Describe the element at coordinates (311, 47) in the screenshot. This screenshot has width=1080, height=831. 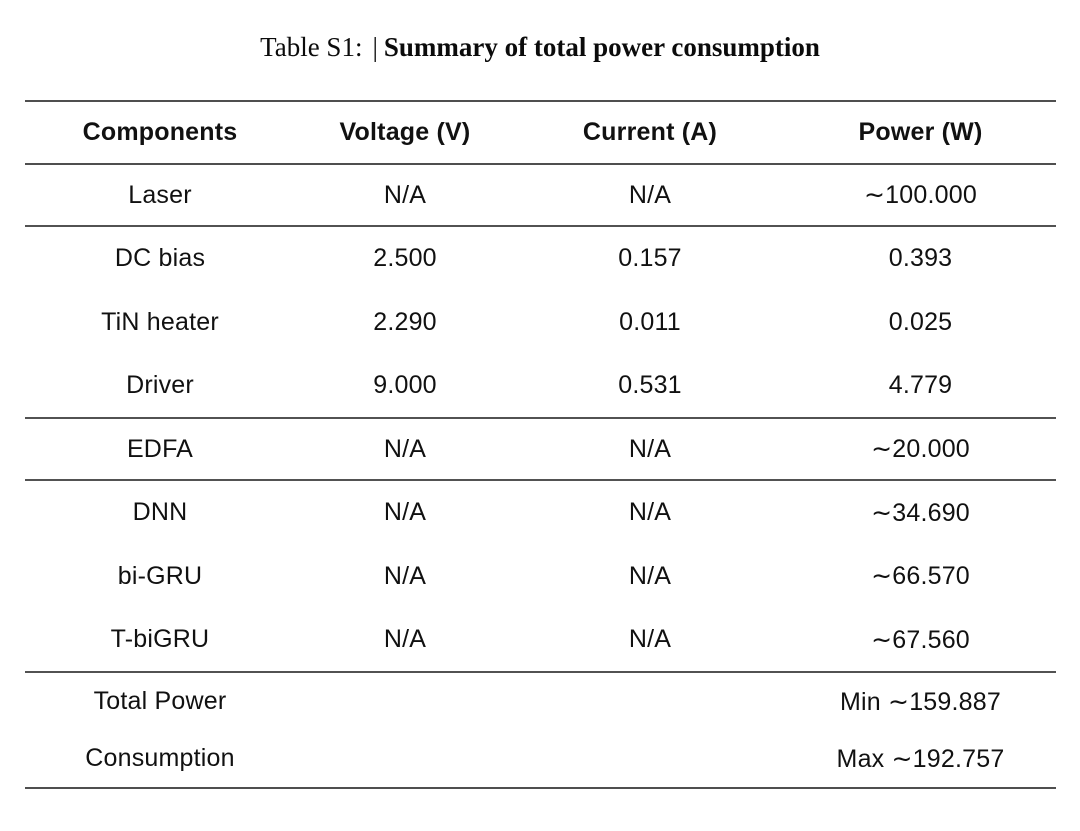
I see `caption-label: Table S1:` at that location.